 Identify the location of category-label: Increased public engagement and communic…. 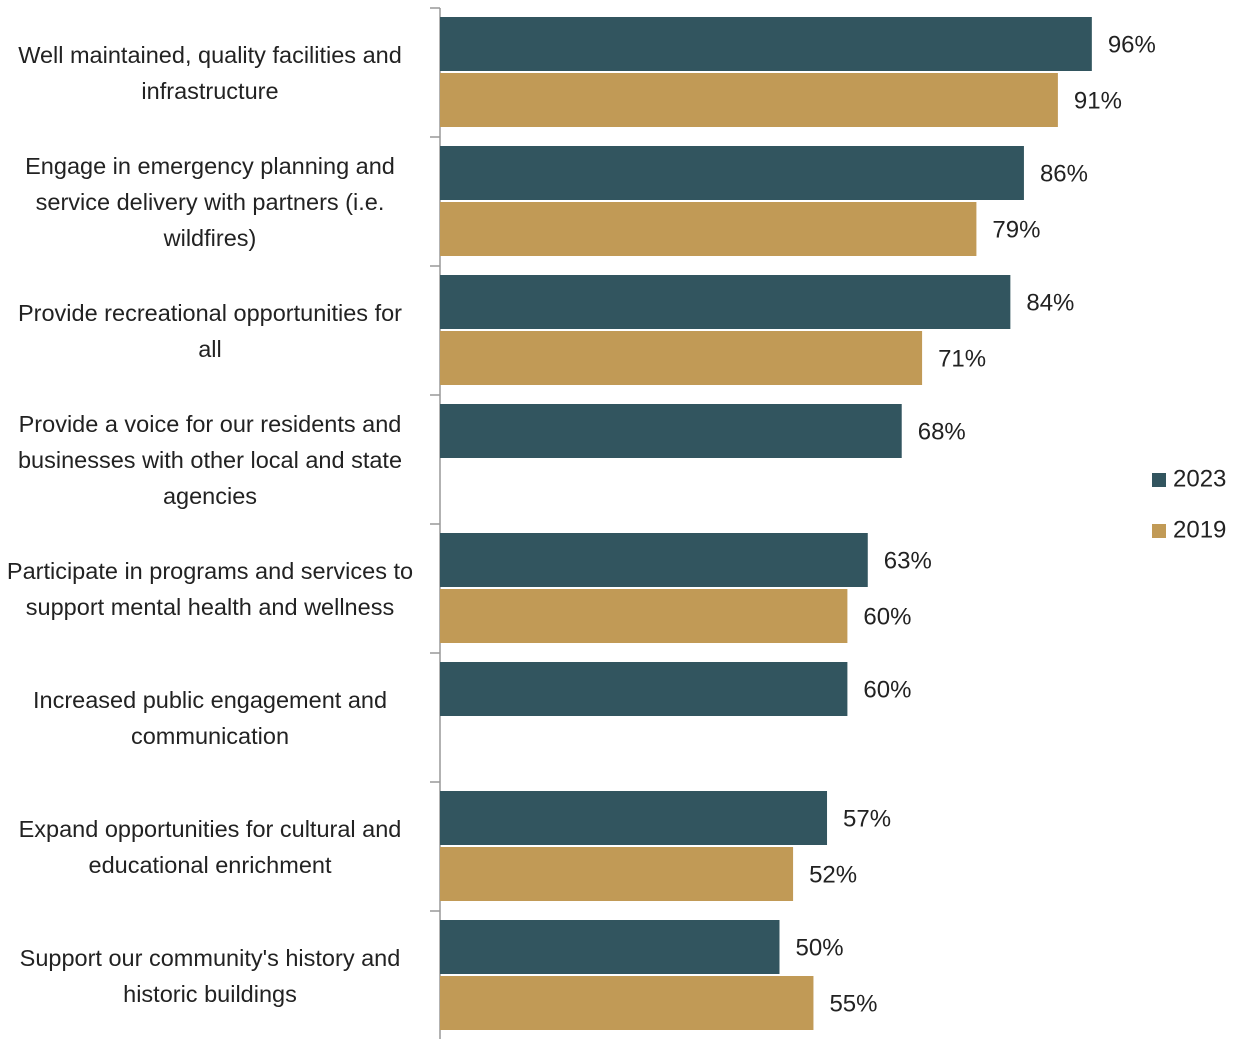
(210, 717).